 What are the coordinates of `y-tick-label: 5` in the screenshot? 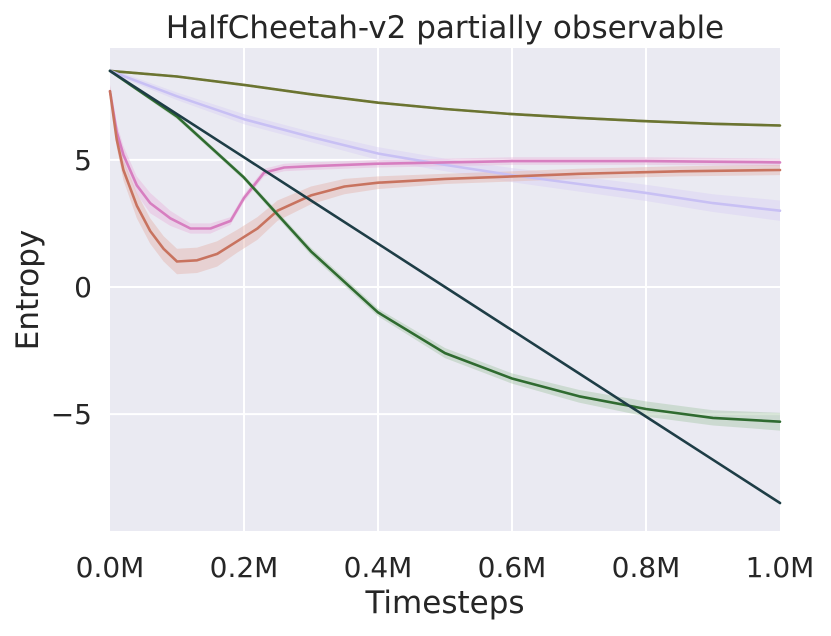 It's located at (83, 160).